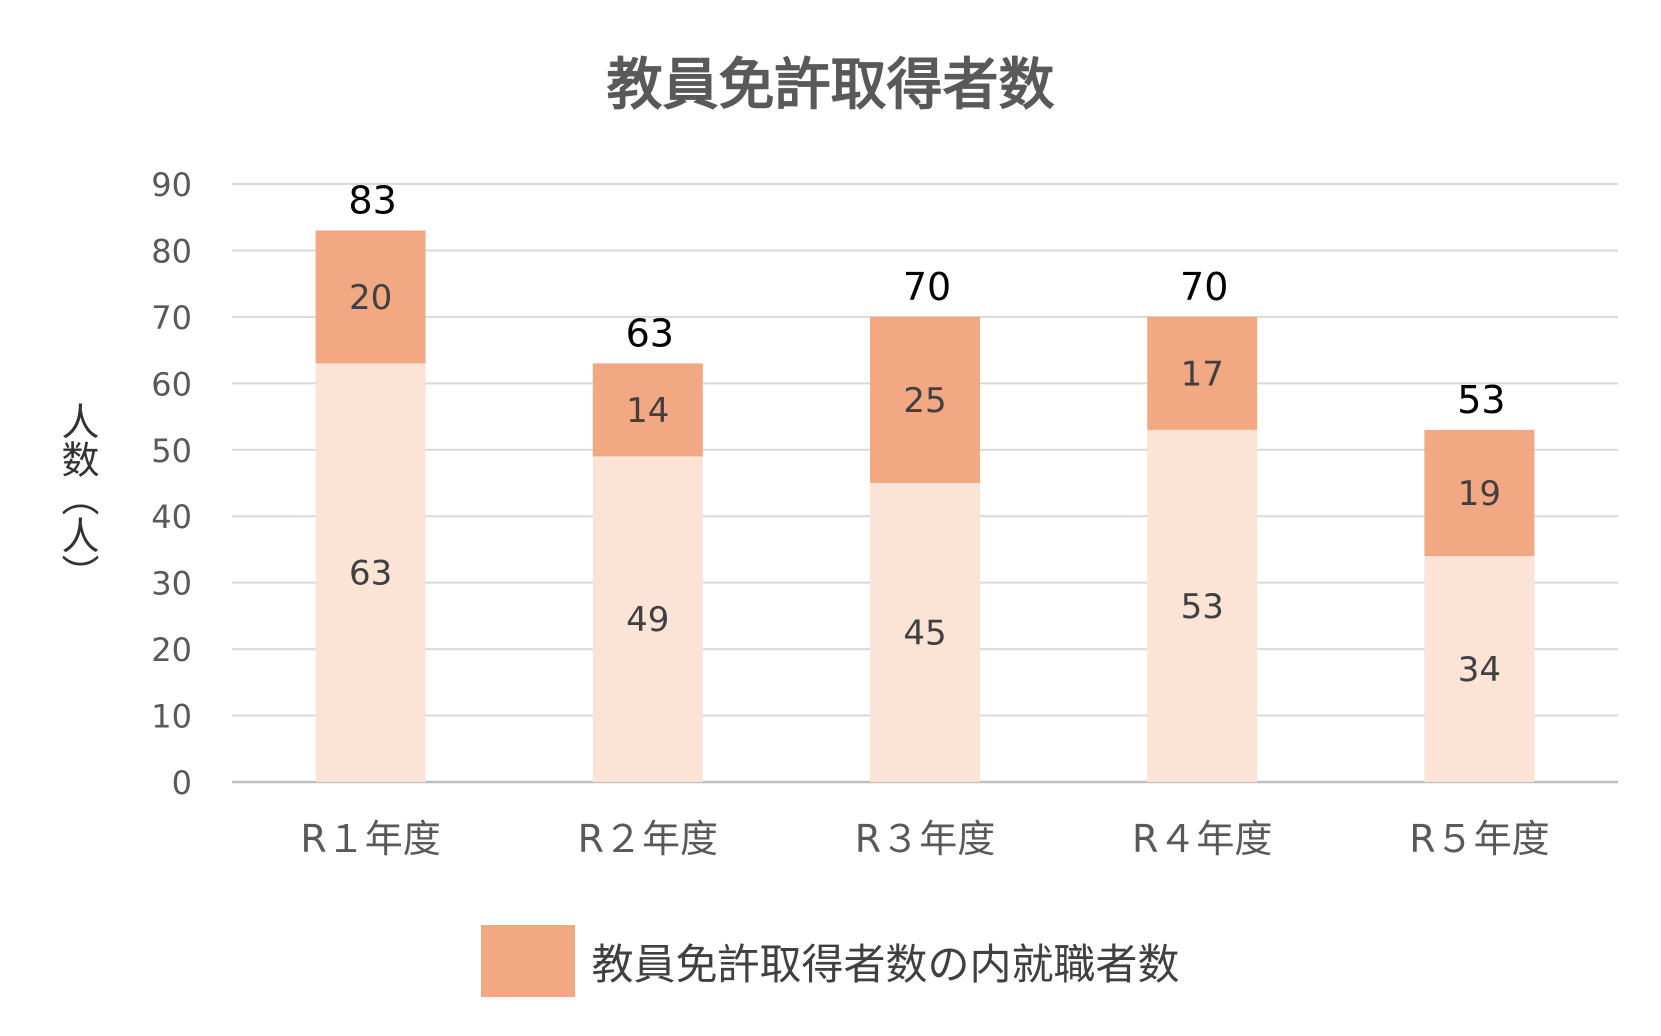  I want to click on total-label: 53, so click(1481, 400).